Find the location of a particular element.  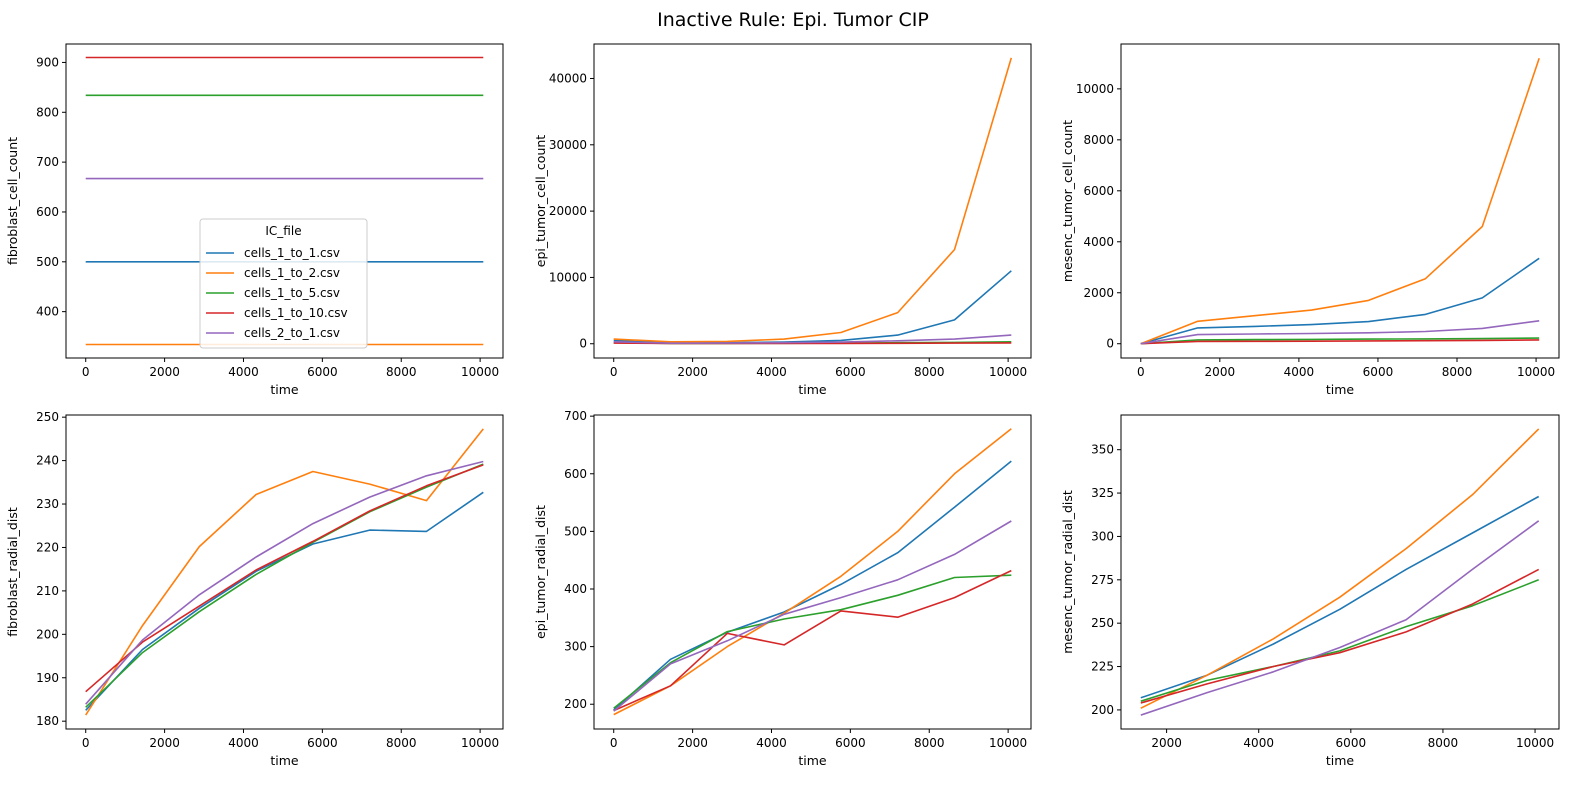

y-tick-label: 8000 is located at coordinates (1098, 140).